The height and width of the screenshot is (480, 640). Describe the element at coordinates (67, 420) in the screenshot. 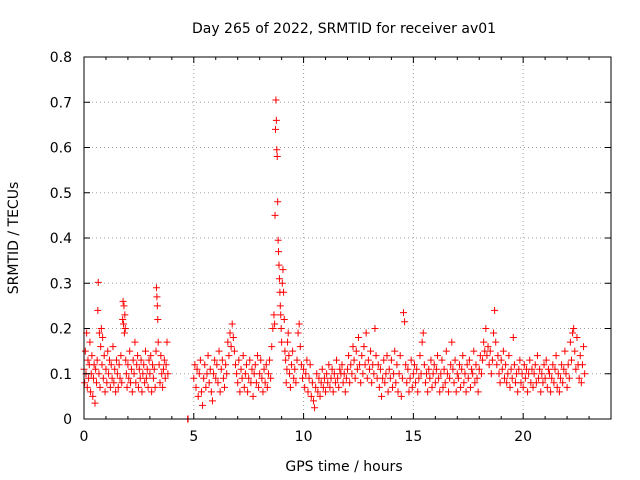

I see `y-tick-label: 0` at that location.